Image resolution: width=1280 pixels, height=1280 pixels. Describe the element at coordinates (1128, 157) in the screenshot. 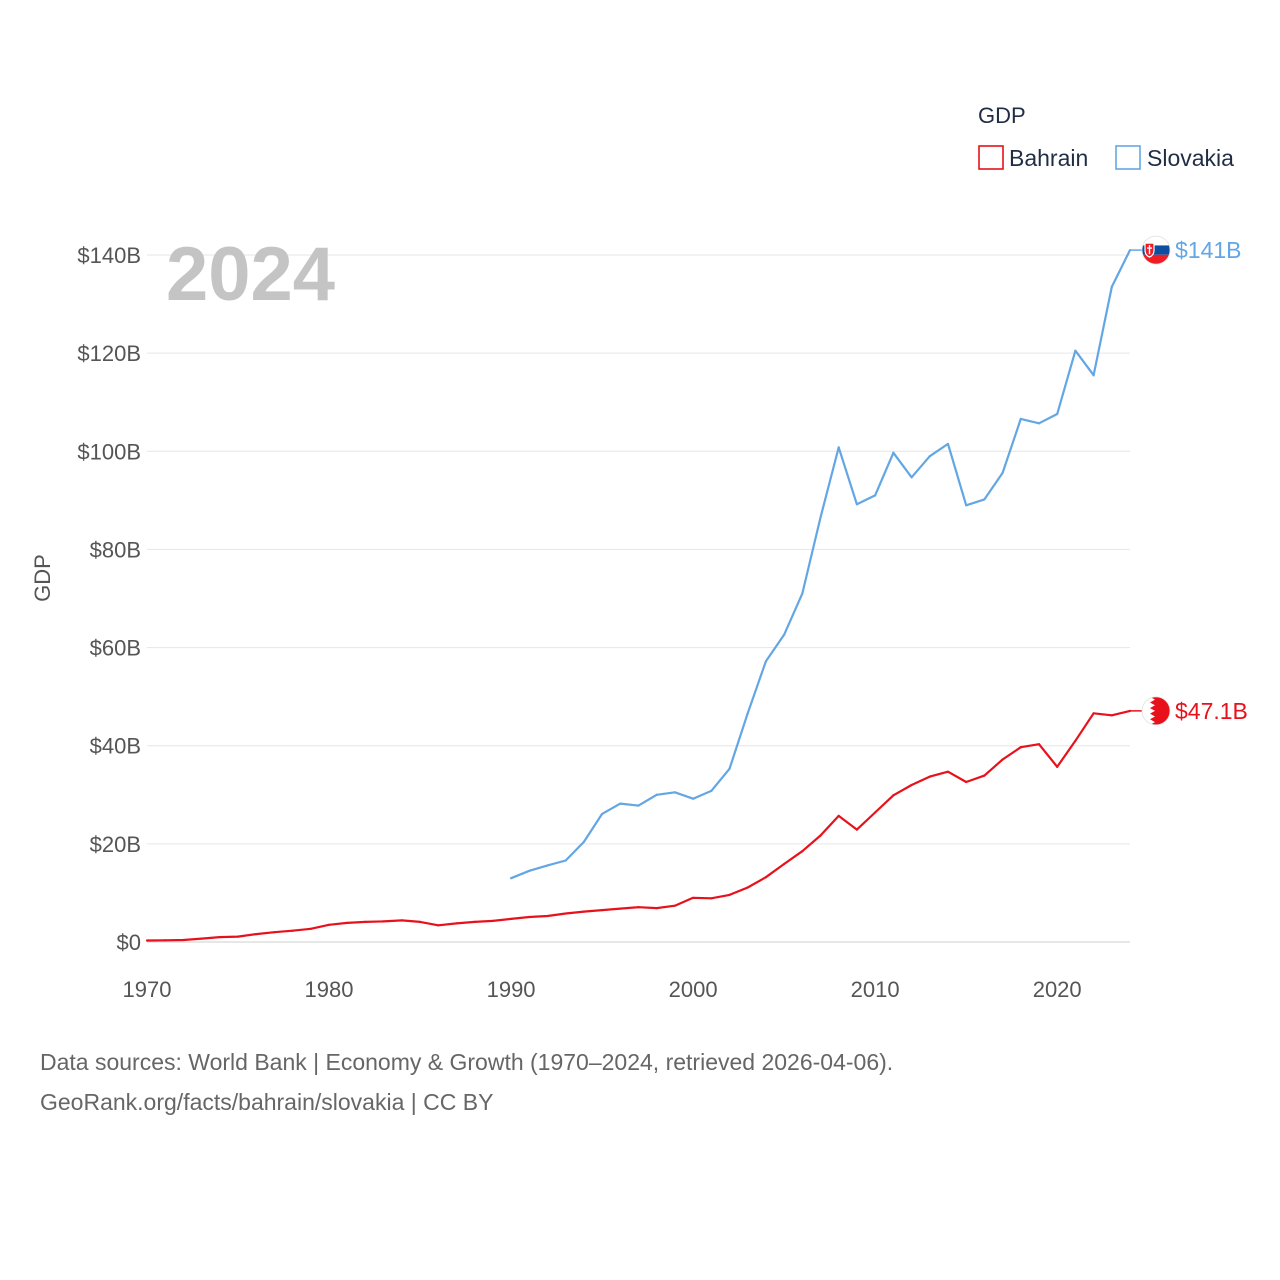

I see `legend-swatch-slovakia` at that location.